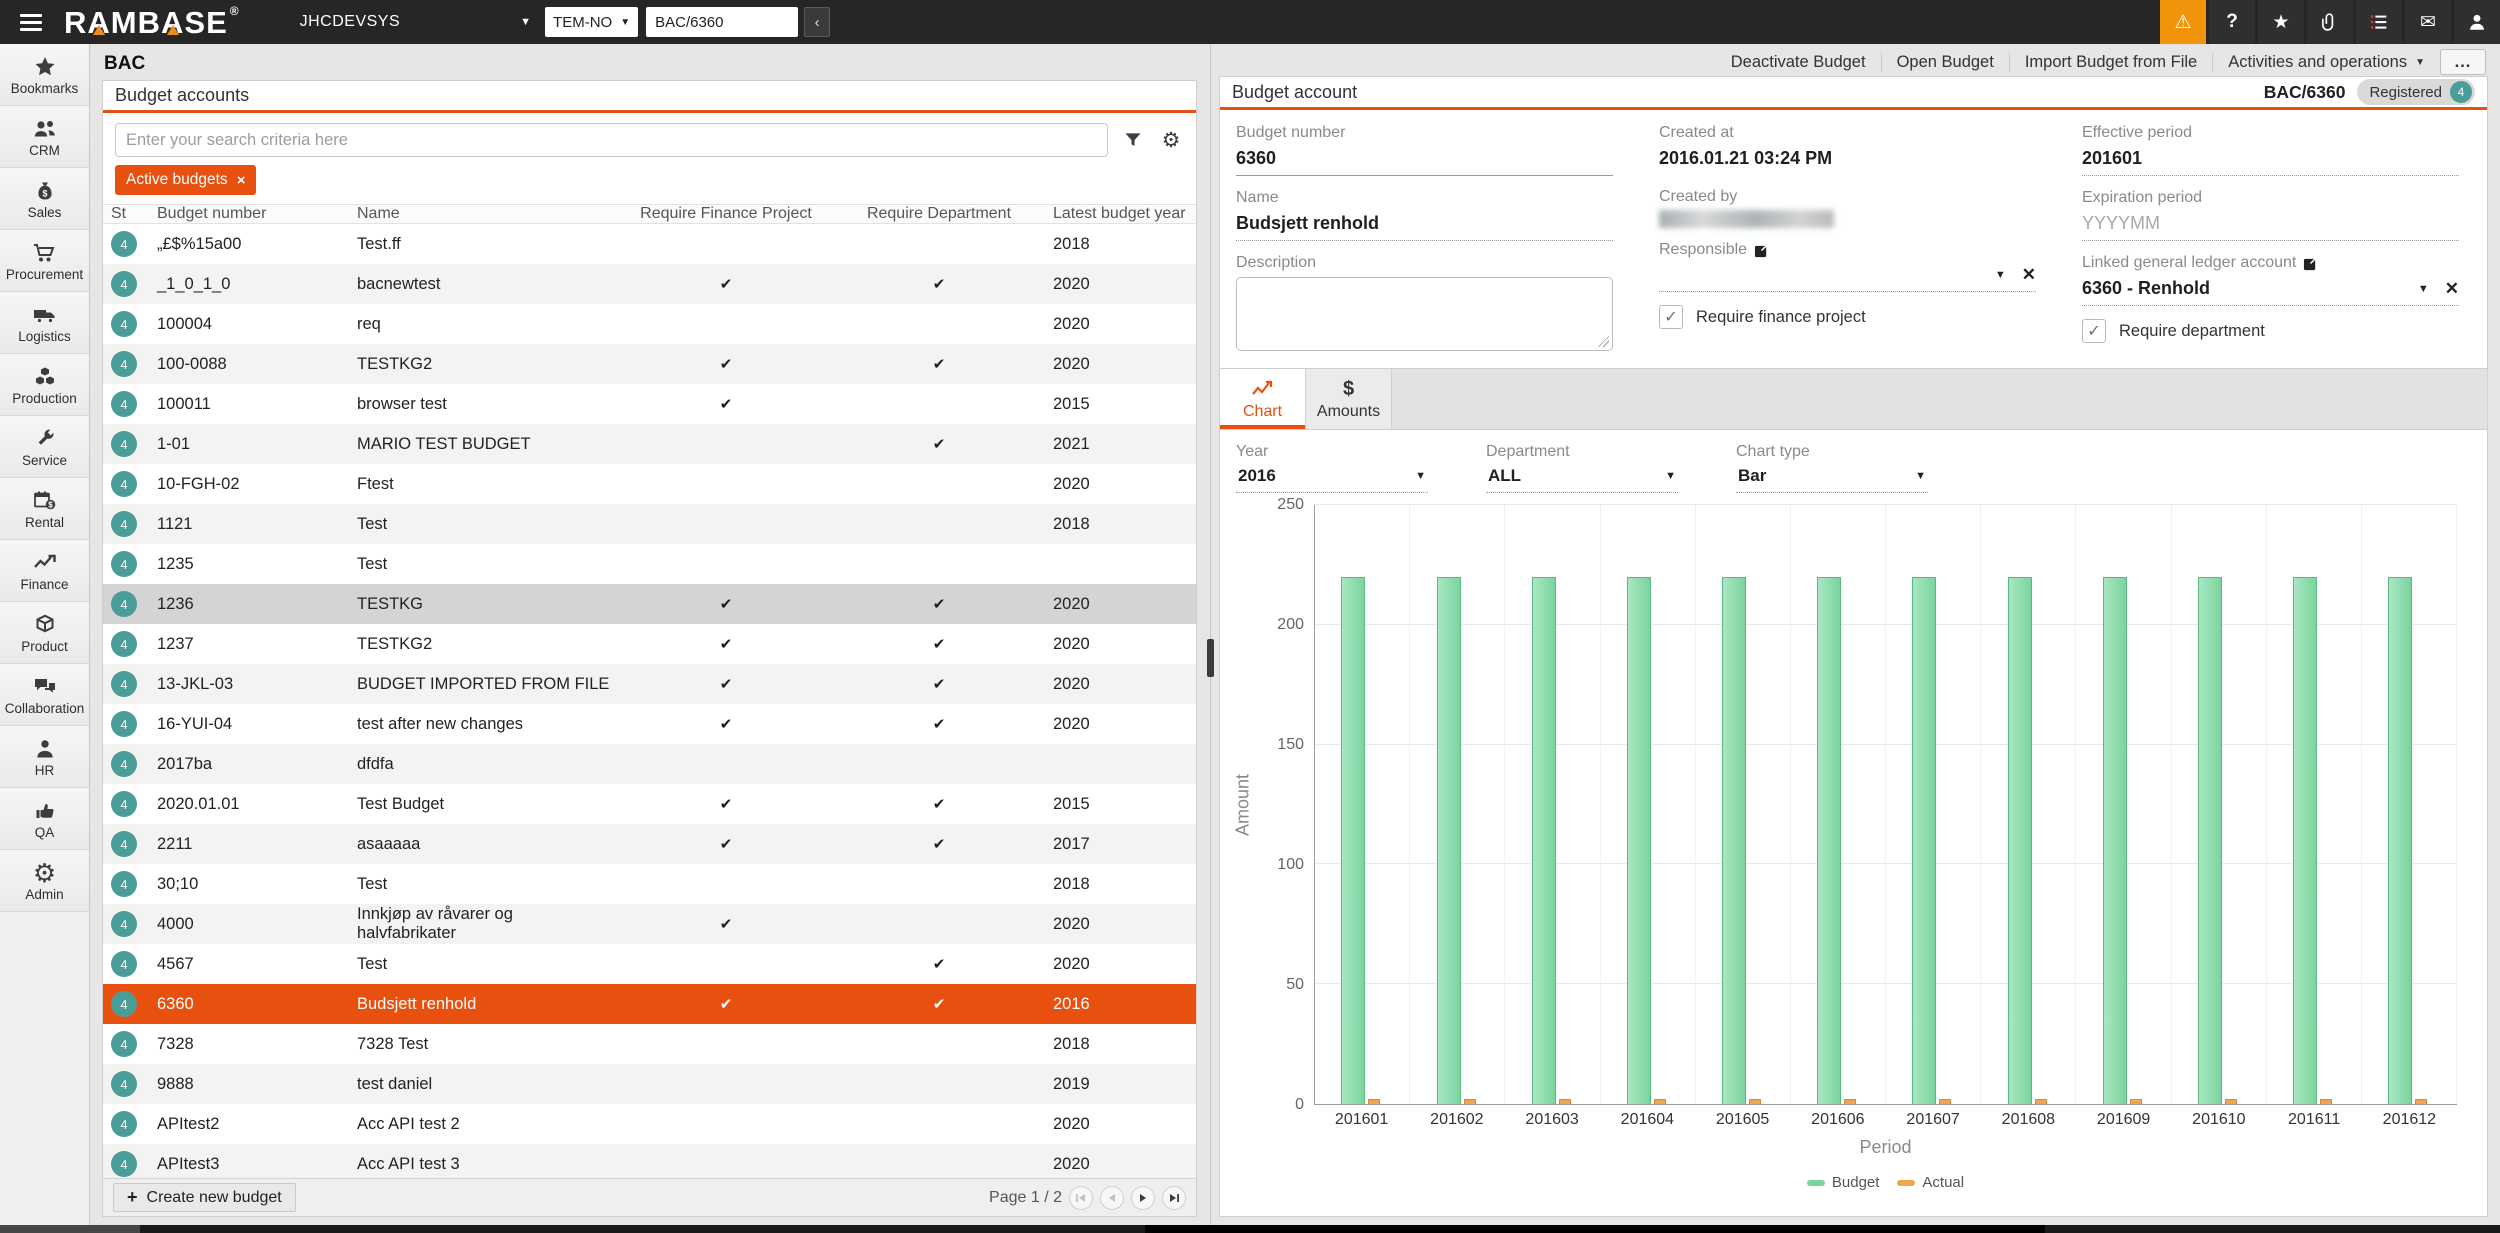  I want to click on table-row: 4 4567 Test ✔ 2020, so click(649, 964).